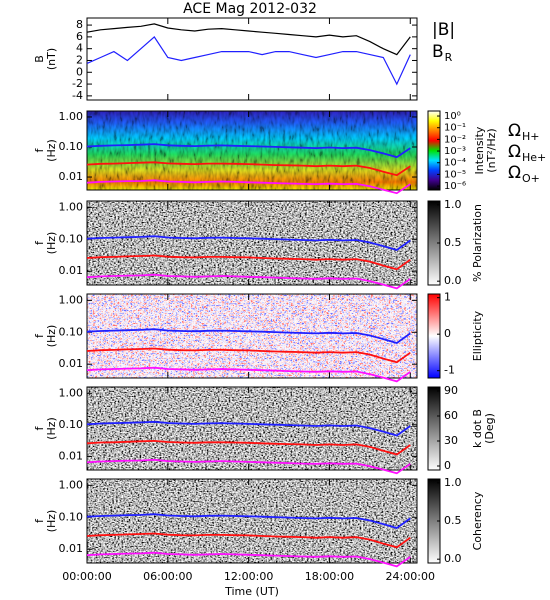 The width and height of the screenshot is (550, 600). I want to click on colorbar-tick-label: 10⁻¹, so click(455, 128).